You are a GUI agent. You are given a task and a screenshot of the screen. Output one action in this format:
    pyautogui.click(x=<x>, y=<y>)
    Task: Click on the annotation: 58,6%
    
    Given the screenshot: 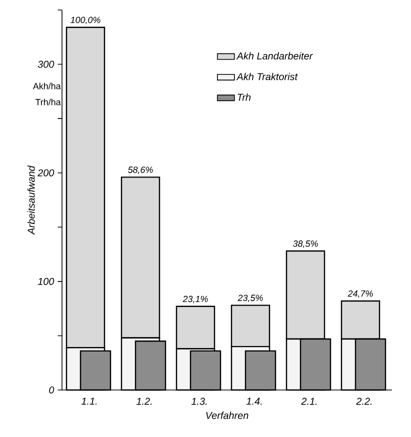 What is the action you would take?
    pyautogui.click(x=140, y=170)
    